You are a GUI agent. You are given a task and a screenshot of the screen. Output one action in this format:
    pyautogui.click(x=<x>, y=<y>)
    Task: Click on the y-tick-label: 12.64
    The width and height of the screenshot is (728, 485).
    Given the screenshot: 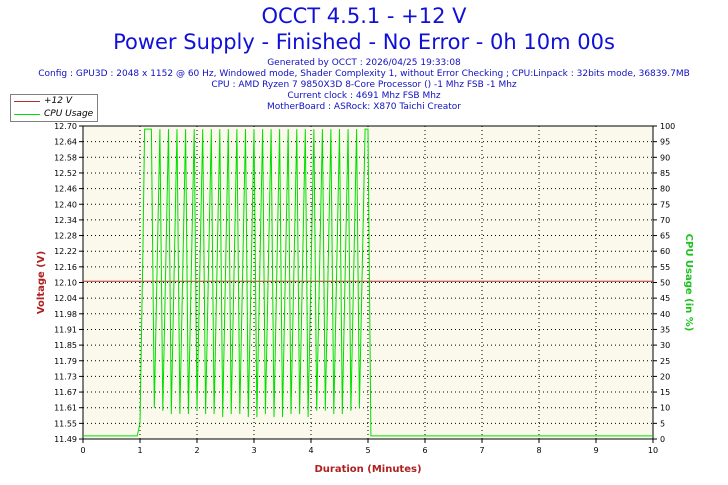 What is the action you would take?
    pyautogui.click(x=65, y=142)
    